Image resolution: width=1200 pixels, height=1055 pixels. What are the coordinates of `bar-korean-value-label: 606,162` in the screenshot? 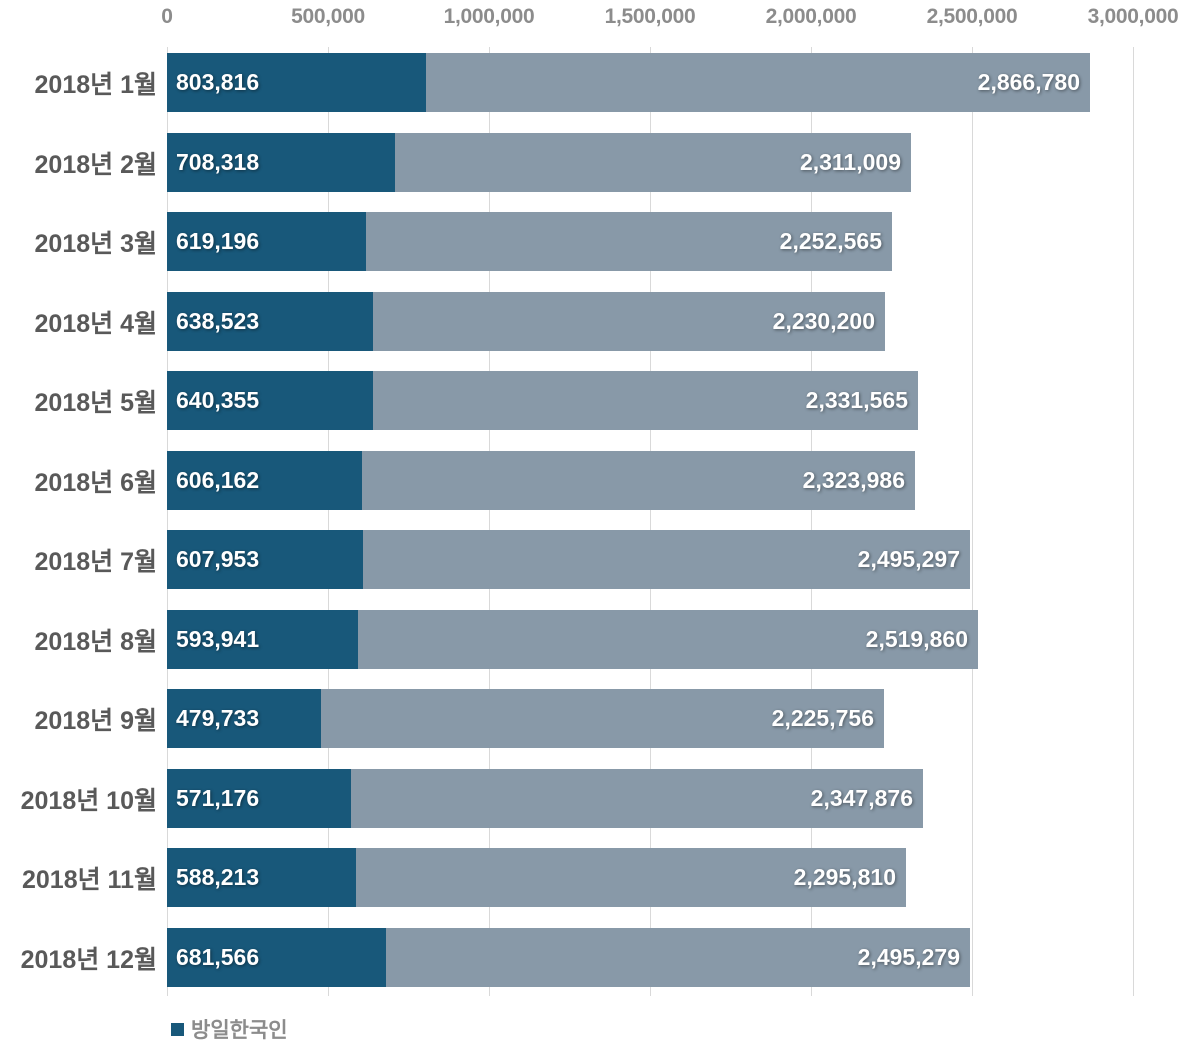 It's located at (218, 480).